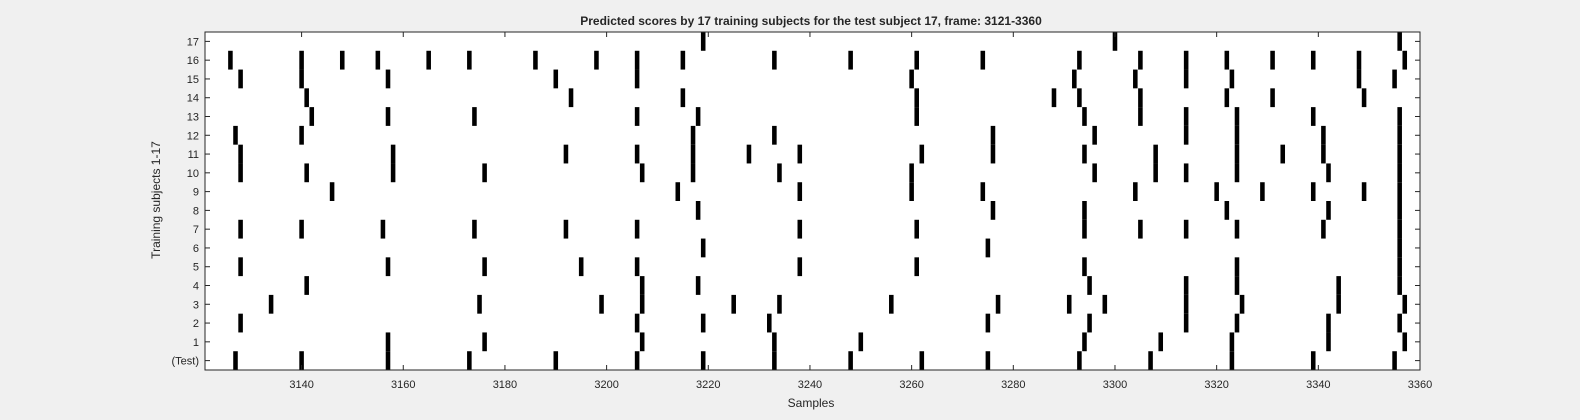  Describe the element at coordinates (196, 230) in the screenshot. I see `y-tick-label: 7` at that location.